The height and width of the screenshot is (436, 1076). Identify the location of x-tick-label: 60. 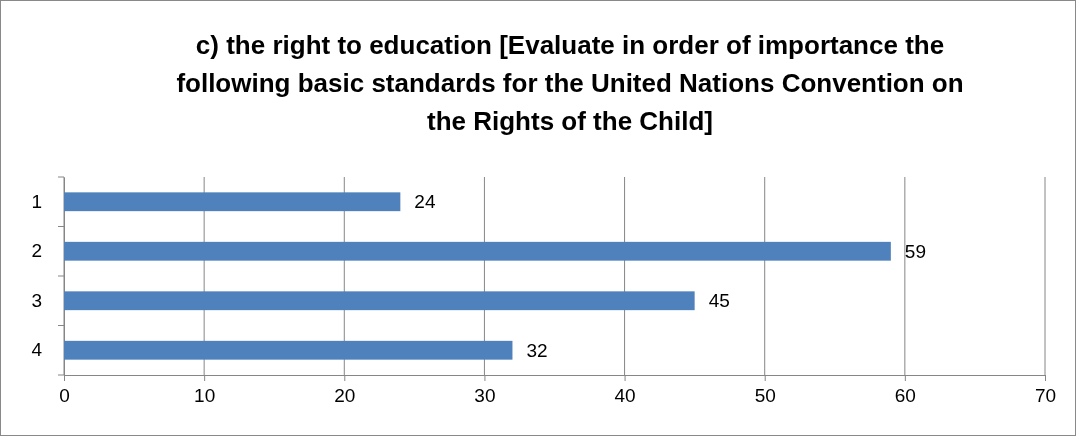
(905, 396).